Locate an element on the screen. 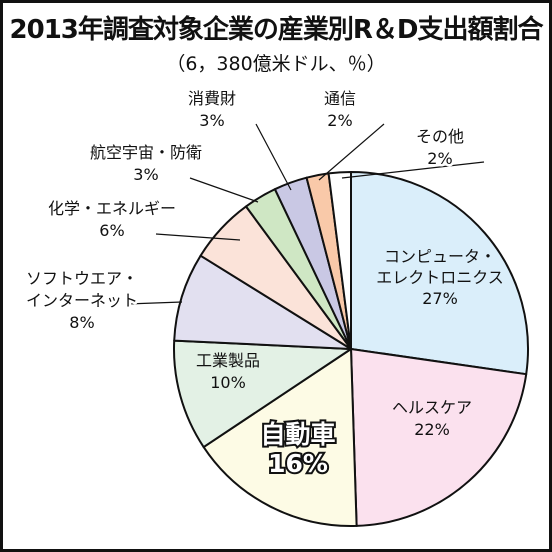 The width and height of the screenshot is (552, 552). slice-label: 航空宇宙・防衛 is located at coordinates (146, 152).